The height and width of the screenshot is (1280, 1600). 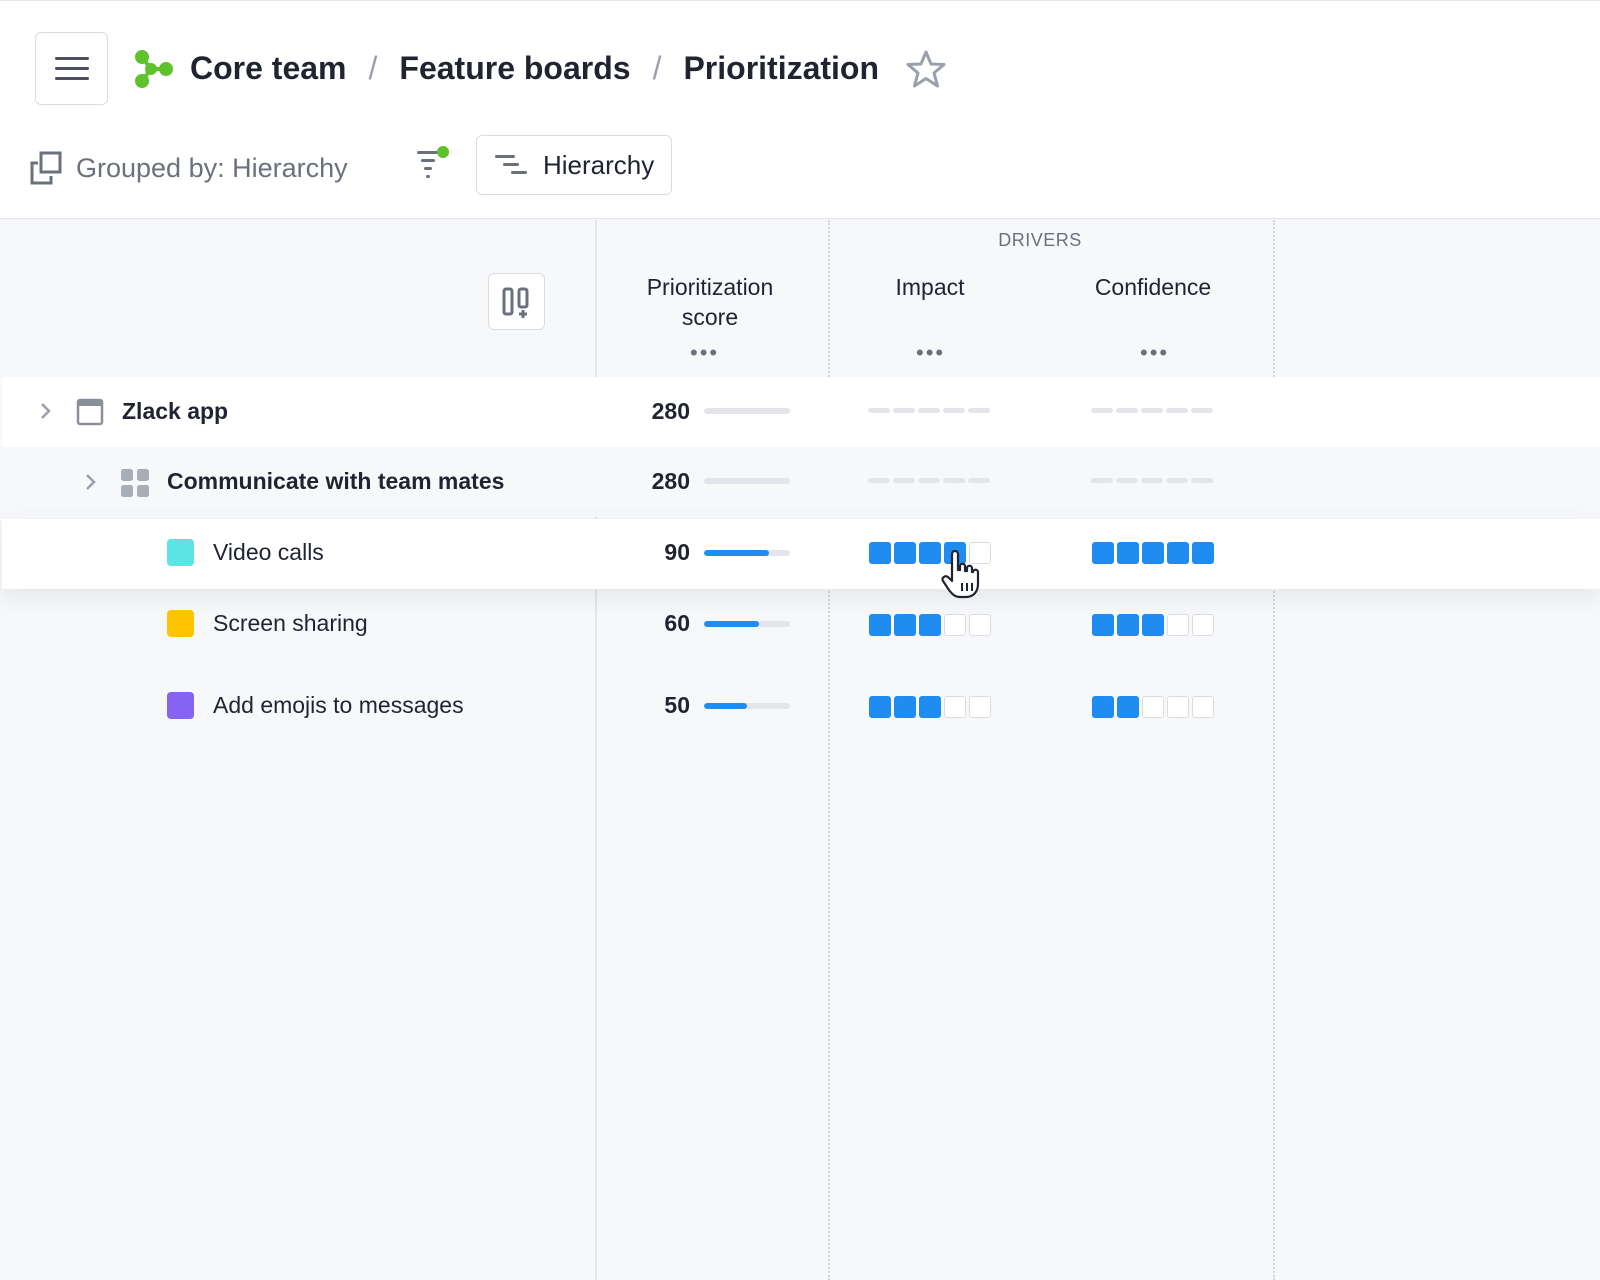 I want to click on column-divider, so click(x=596, y=750).